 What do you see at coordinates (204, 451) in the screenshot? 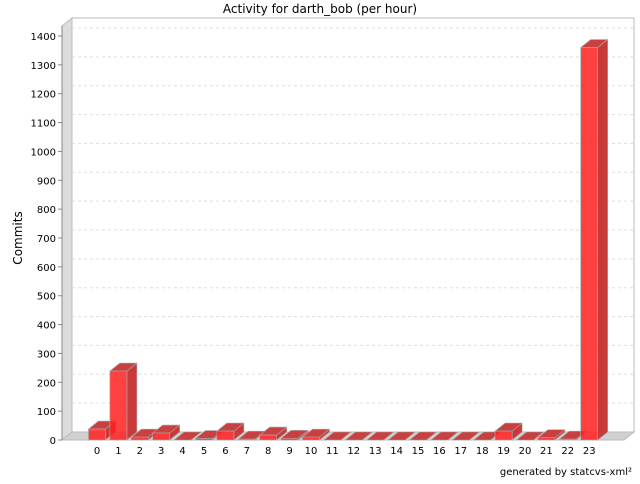
I see `x-tick-label: 5` at bounding box center [204, 451].